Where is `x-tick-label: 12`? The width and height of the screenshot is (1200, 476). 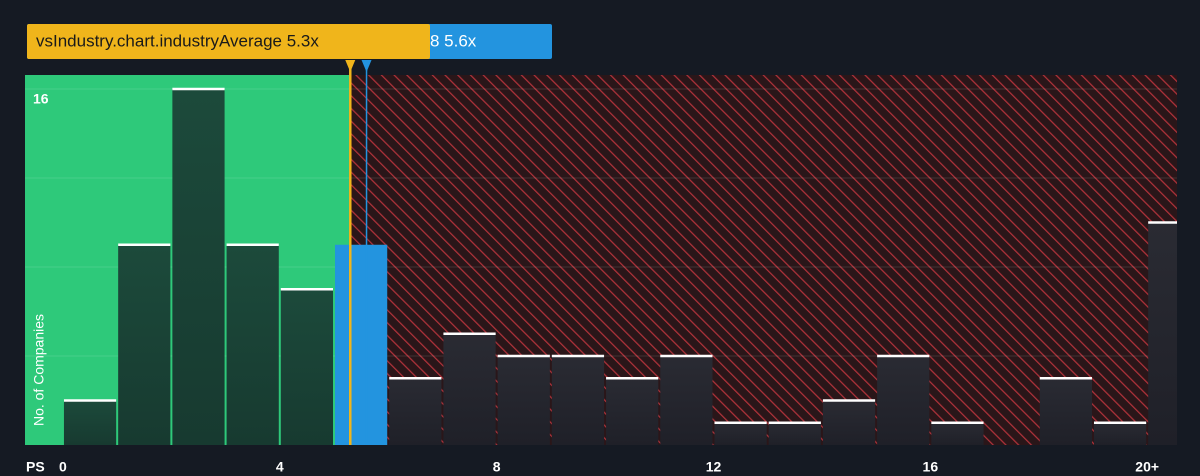 x-tick-label: 12 is located at coordinates (714, 467).